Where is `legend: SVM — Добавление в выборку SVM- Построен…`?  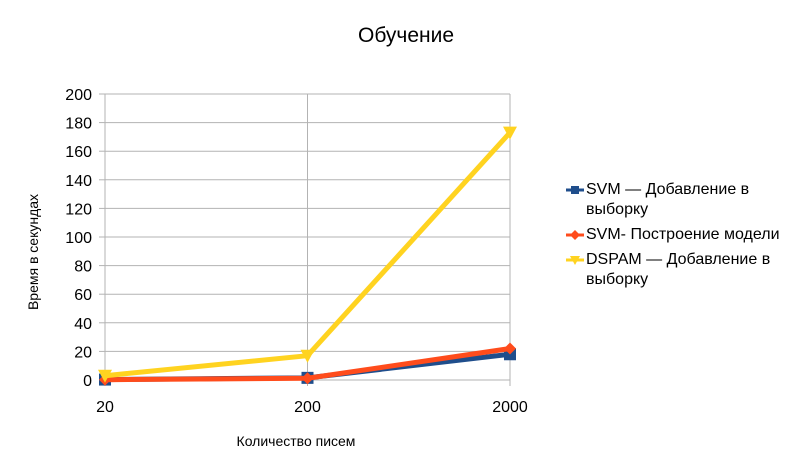 legend: SVM — Добавление в выборку SVM- Построен… is located at coordinates (686, 237).